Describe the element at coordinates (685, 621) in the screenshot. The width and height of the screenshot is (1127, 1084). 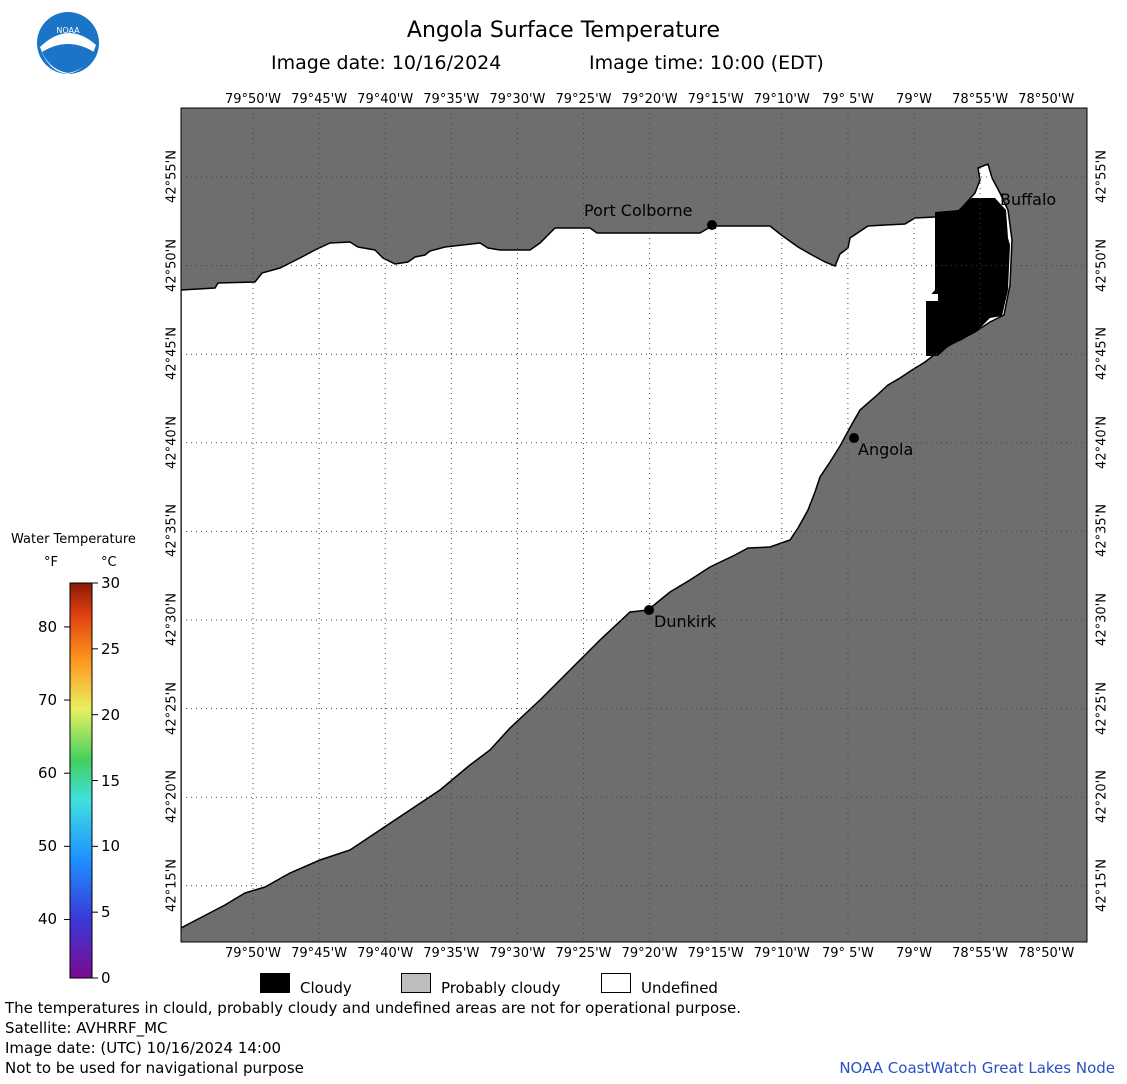
I see `label-dunkirk: Dunkirk` at that location.